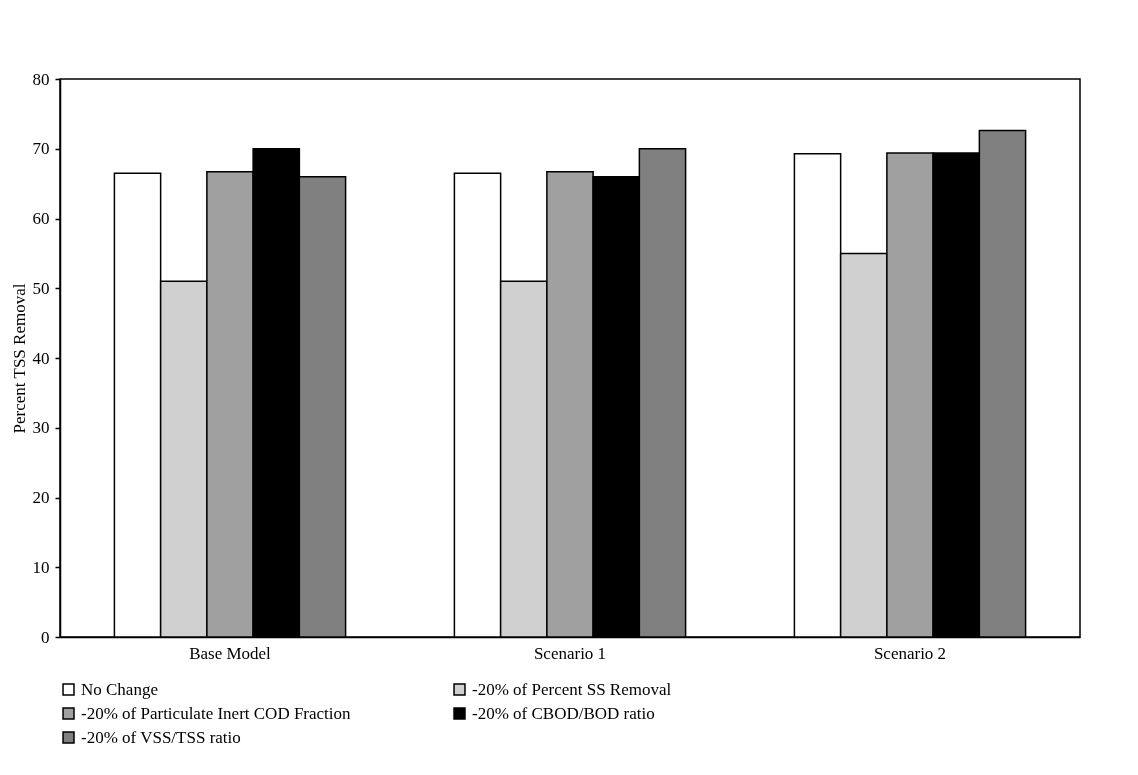 The width and height of the screenshot is (1138, 775). What do you see at coordinates (161, 737) in the screenshot?
I see `legend-label: -20% of VSS/TSS ratio` at bounding box center [161, 737].